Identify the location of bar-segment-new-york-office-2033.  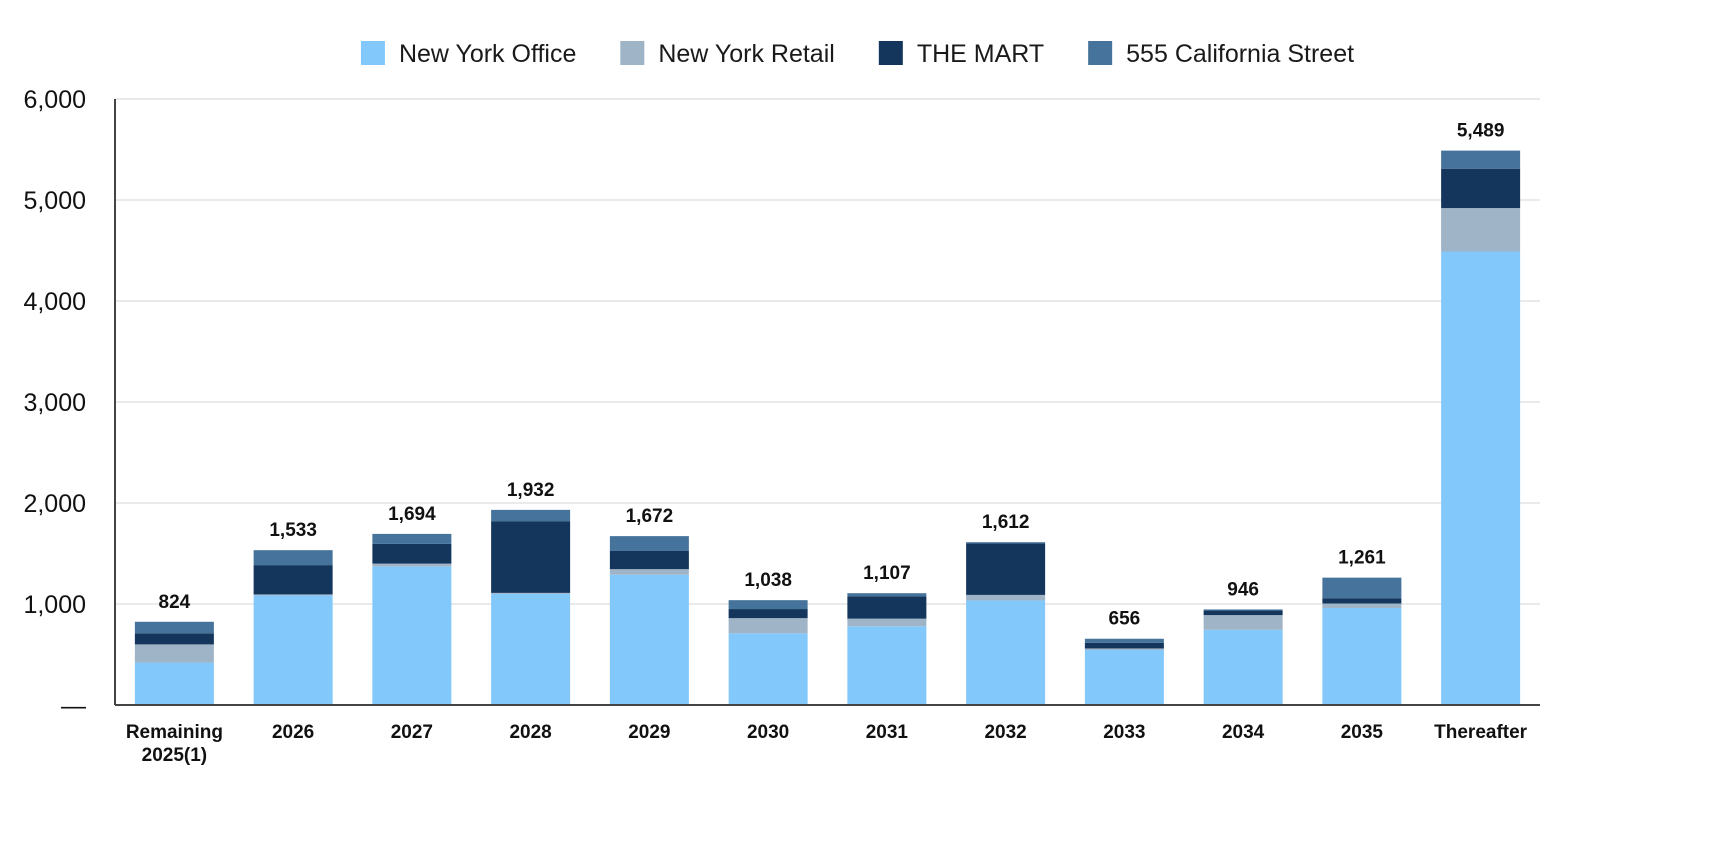
(1124, 677).